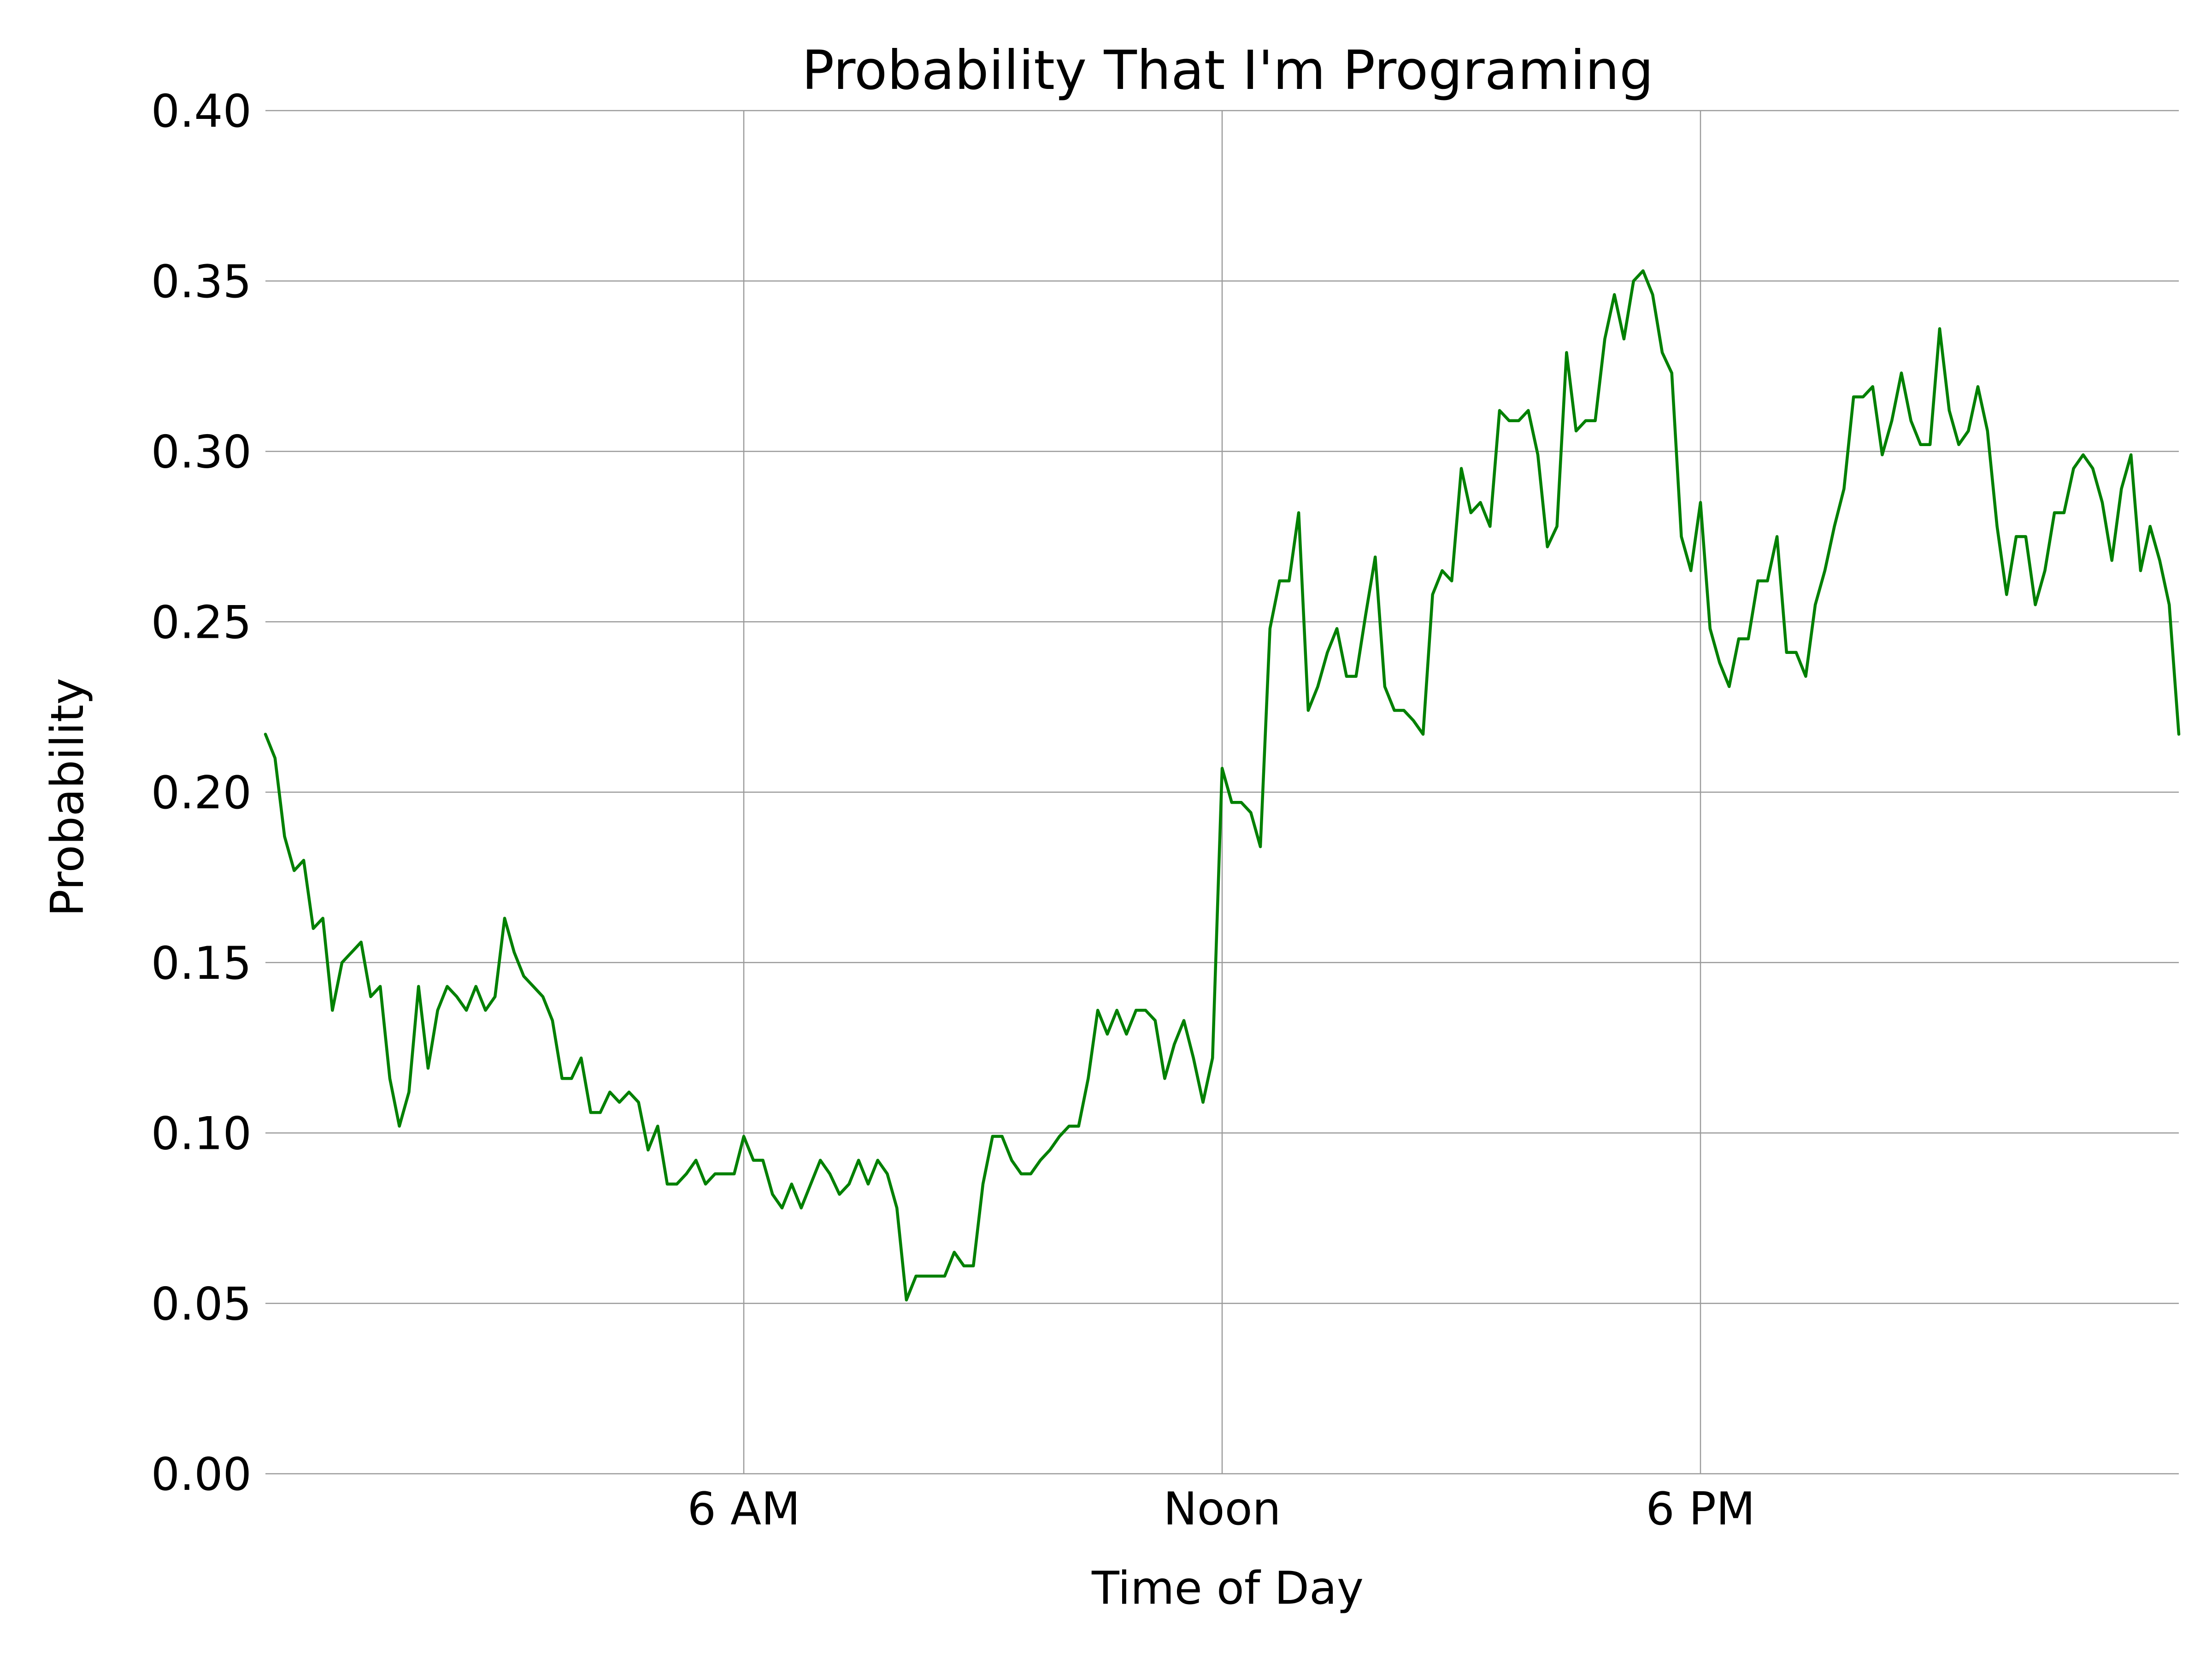 The height and width of the screenshot is (1659, 2212). I want to click on y-tick-label: 0.20, so click(201, 793).